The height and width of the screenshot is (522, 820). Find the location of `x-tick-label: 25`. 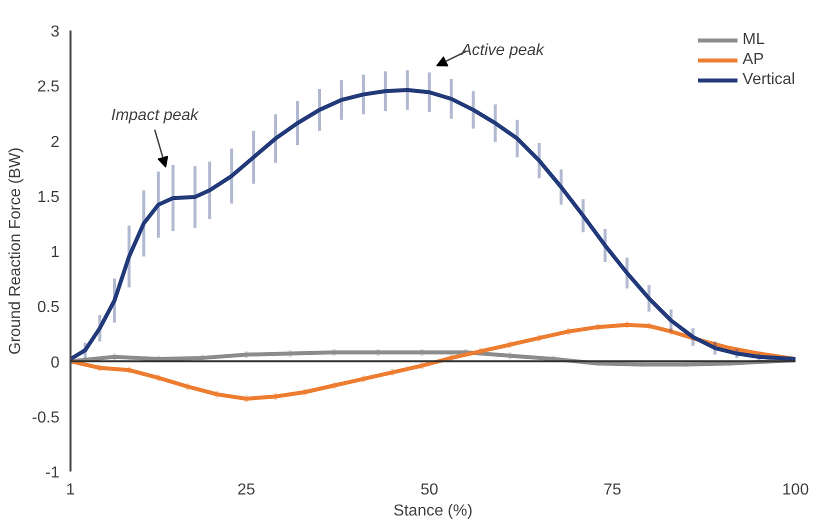

x-tick-label: 25 is located at coordinates (246, 490).